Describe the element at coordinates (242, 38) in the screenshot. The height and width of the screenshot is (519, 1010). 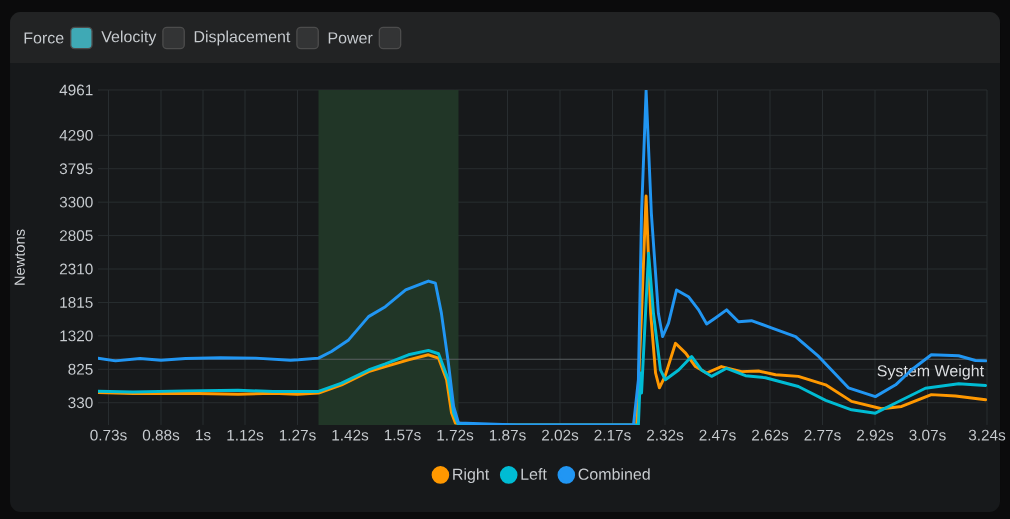
I see `text: Displacement` at that location.